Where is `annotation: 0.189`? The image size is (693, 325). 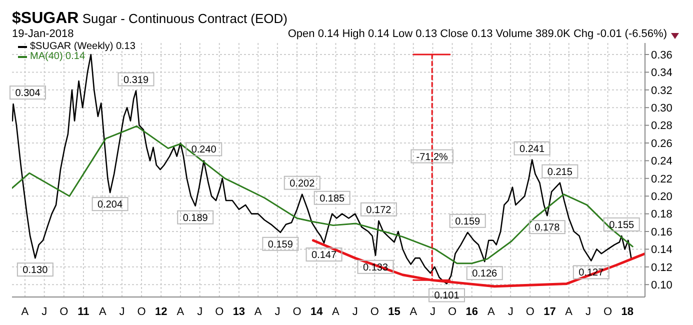
annotation: 0.189 is located at coordinates (195, 218).